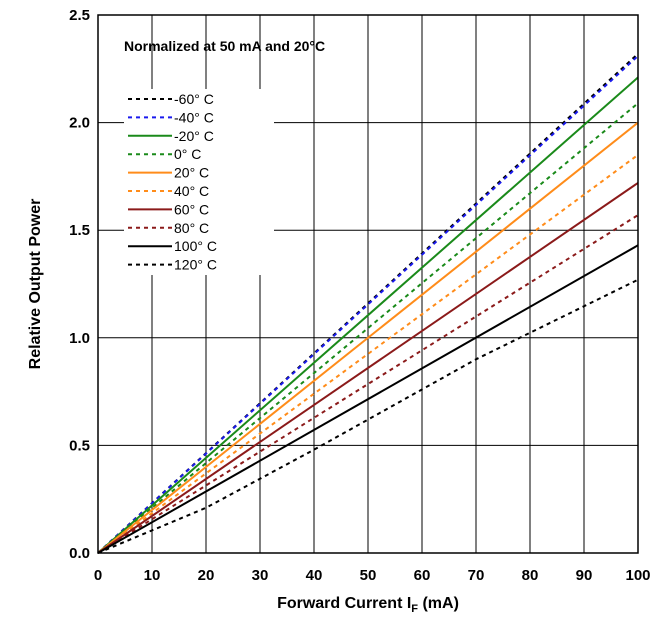 This screenshot has height=631, width=667. Describe the element at coordinates (344, 603) in the screenshot. I see `x-axis-title-main: Forward Current I` at that location.